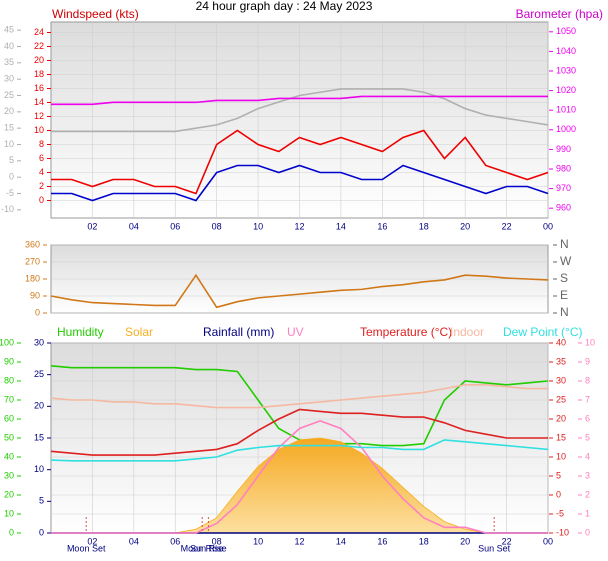 Image resolution: width=608 pixels, height=561 pixels. I want to click on y2-tick-label: 20, so click(561, 418).